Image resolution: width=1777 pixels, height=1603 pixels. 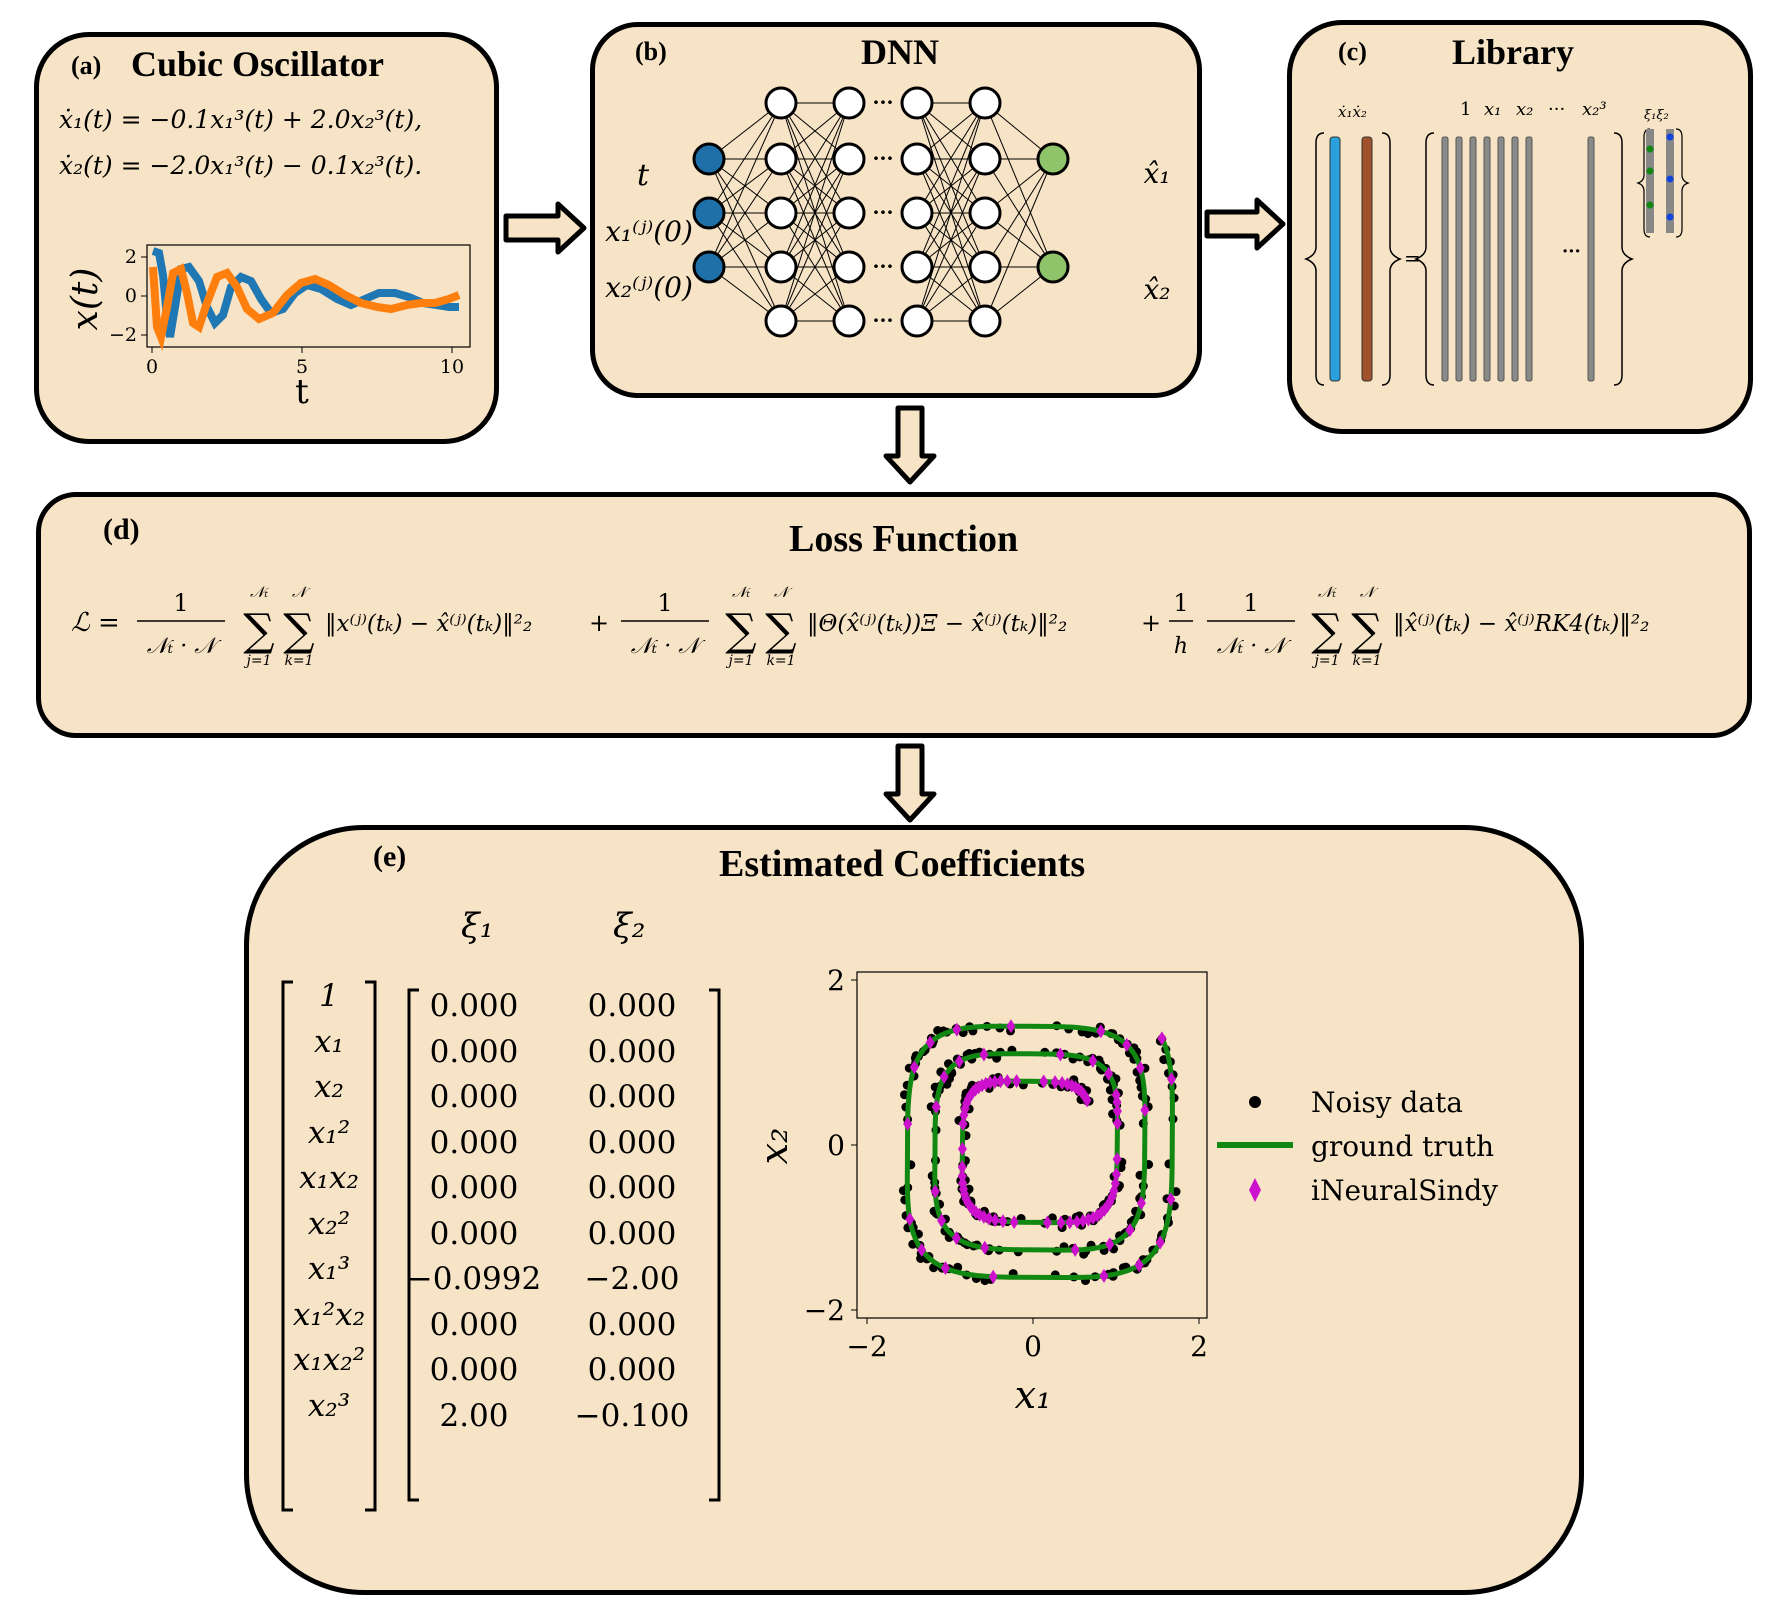 What do you see at coordinates (902, 864) in the screenshot?
I see `panel-e-title: Estimated Coefficients` at bounding box center [902, 864].